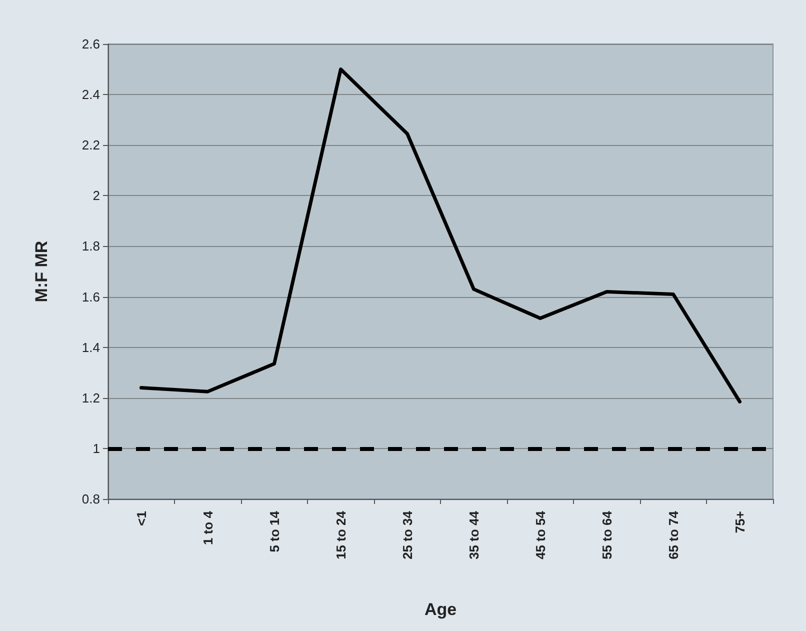 The height and width of the screenshot is (631, 806). I want to click on y-tick-label: 2.6, so click(91, 44).